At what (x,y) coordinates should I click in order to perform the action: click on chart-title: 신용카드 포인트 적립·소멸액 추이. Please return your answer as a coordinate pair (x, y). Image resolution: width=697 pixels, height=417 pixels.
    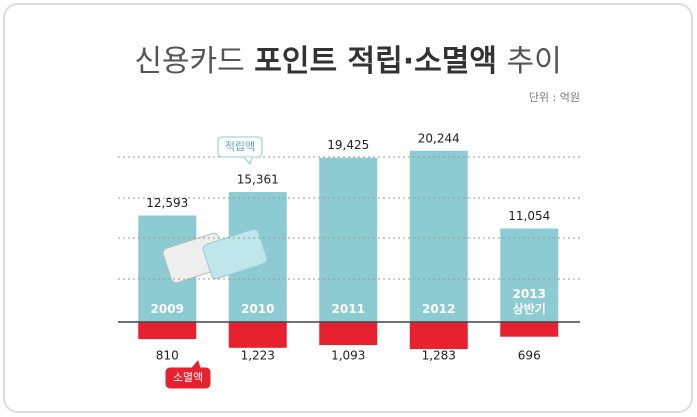
    Looking at the image, I should click on (347, 61).